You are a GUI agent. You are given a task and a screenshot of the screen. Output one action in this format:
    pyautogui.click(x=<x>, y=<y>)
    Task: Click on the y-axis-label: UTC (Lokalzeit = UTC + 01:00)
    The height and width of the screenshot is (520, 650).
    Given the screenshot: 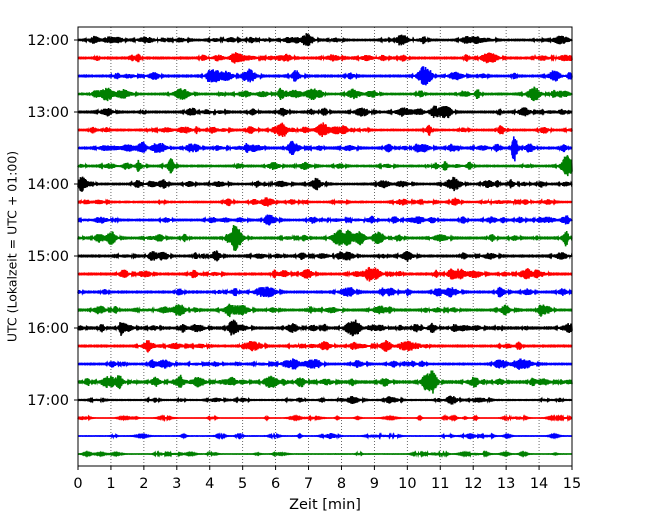 What is the action you would take?
    pyautogui.click(x=11, y=246)
    